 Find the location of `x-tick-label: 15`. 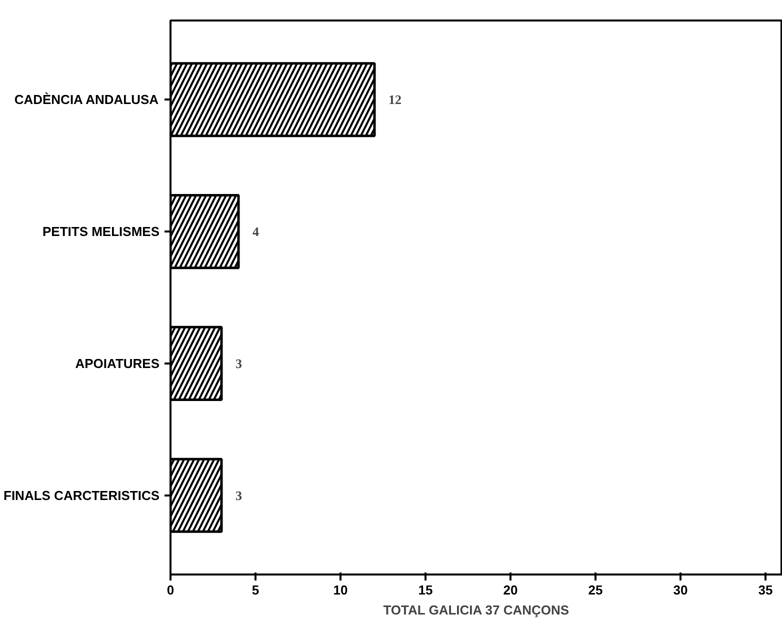

x-tick-label: 15 is located at coordinates (425, 590).